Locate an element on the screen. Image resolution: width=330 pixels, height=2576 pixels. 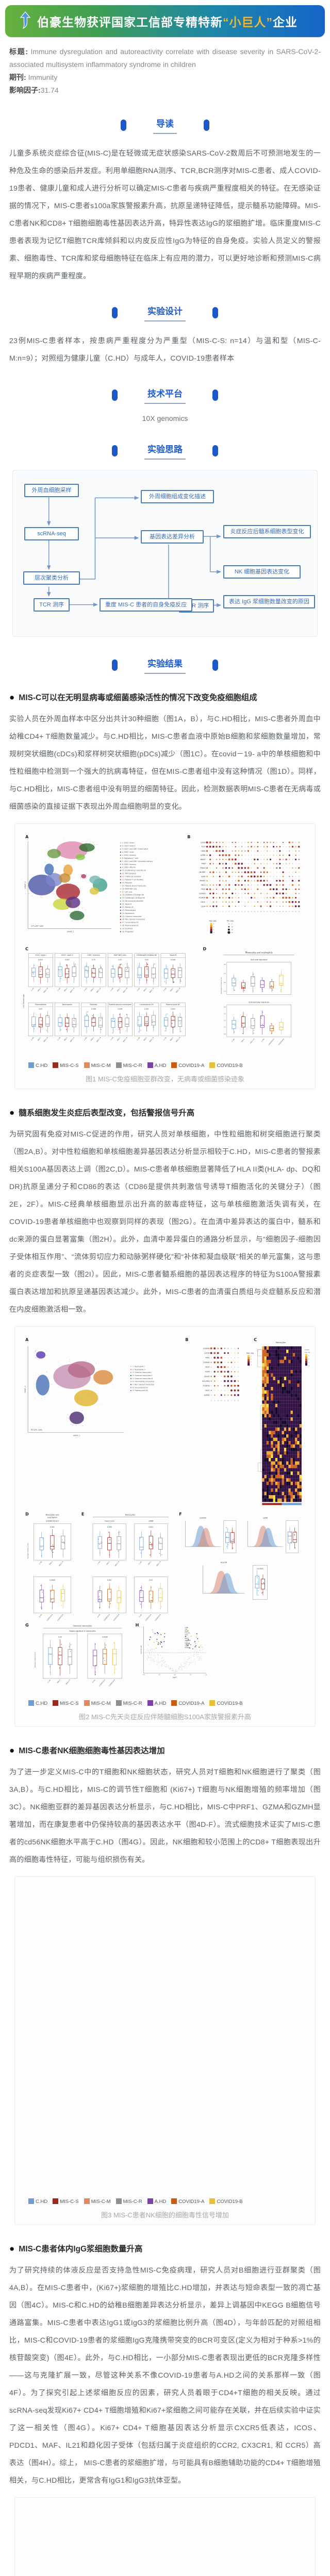
flow-node-composition: 外周细胞组成变化描述 is located at coordinates (177, 497).